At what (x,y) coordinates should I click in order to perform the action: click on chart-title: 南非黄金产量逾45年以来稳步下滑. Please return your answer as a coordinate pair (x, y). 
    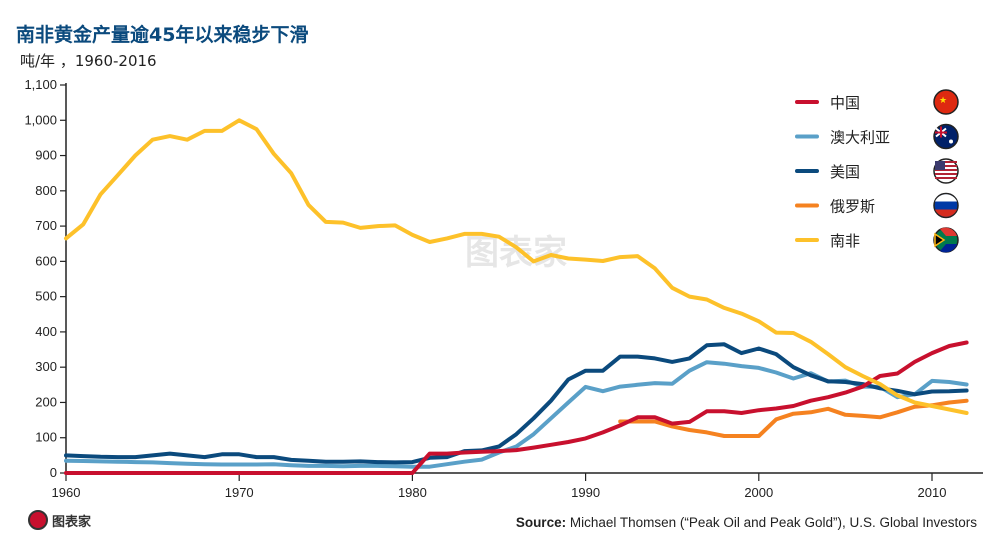
    Looking at the image, I should click on (162, 35).